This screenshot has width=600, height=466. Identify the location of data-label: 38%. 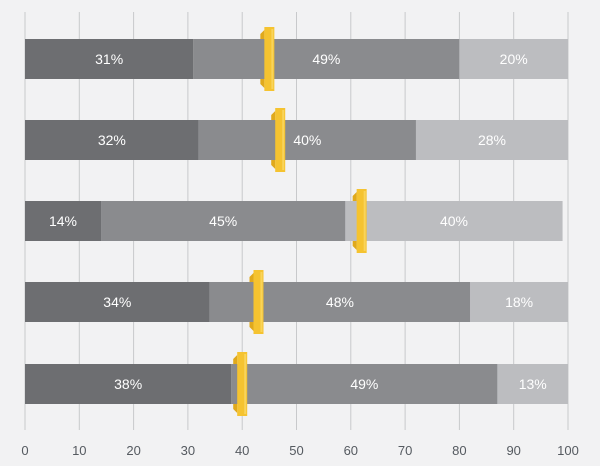
(128, 384).